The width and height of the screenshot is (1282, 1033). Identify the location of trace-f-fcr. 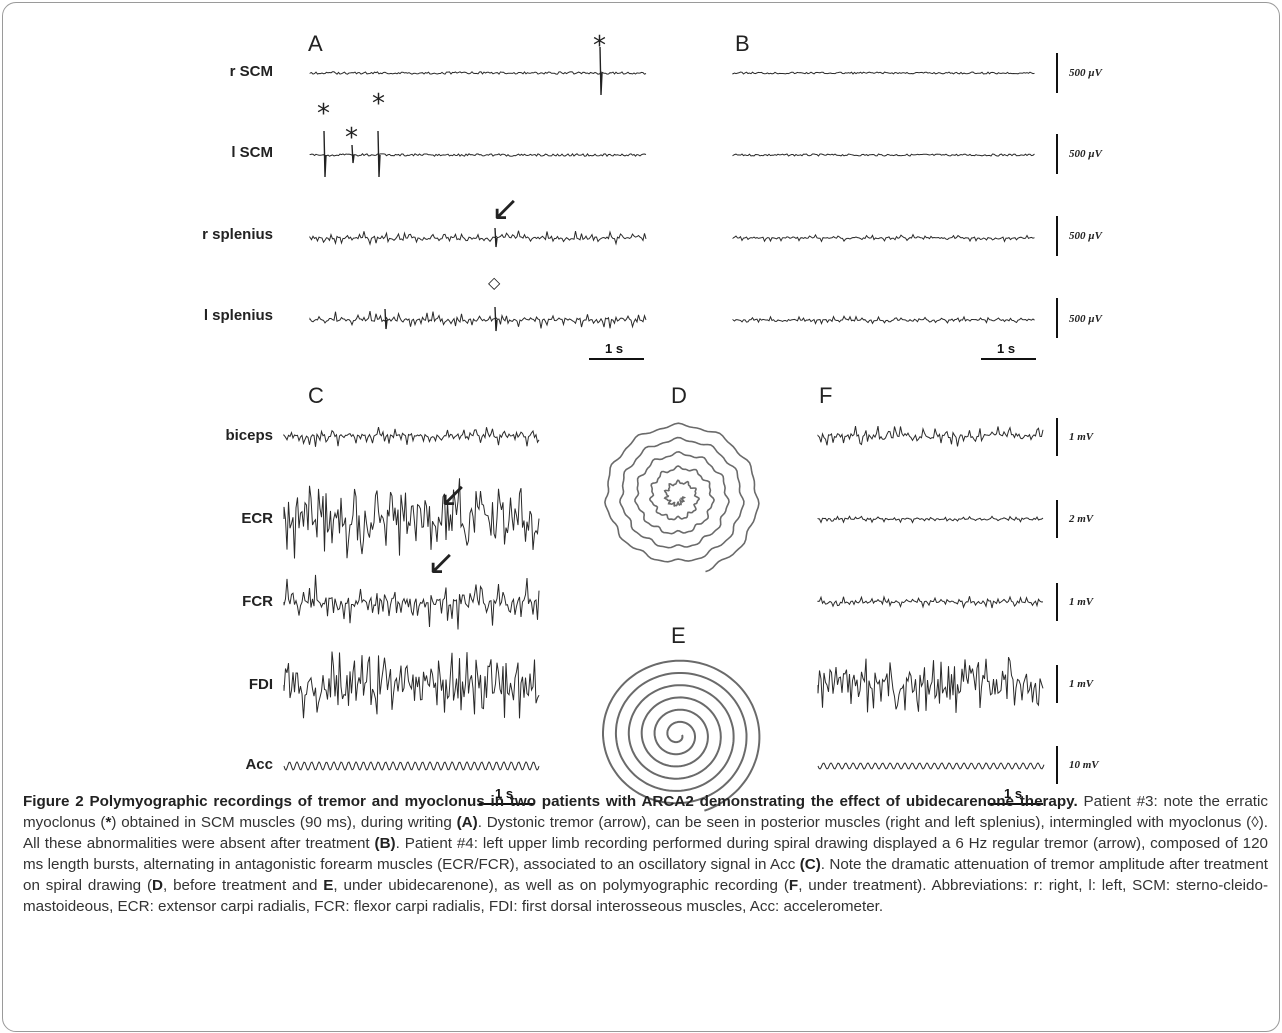
(930, 602).